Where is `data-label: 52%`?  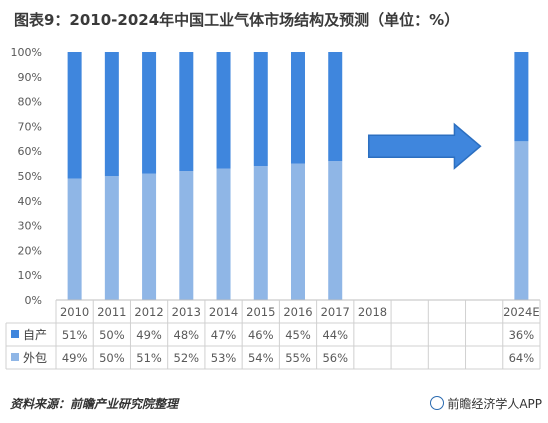
data-label: 52% is located at coordinates (187, 358).